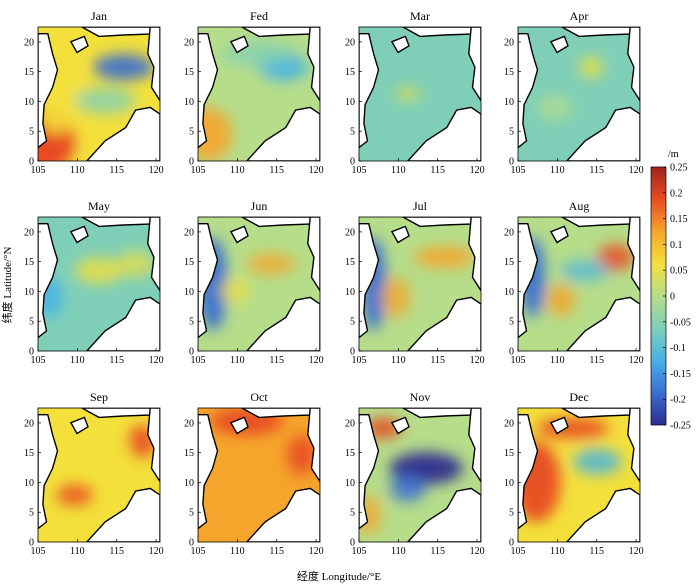 The image size is (700, 585). What do you see at coordinates (259, 206) in the screenshot?
I see `panel-title: Jun` at bounding box center [259, 206].